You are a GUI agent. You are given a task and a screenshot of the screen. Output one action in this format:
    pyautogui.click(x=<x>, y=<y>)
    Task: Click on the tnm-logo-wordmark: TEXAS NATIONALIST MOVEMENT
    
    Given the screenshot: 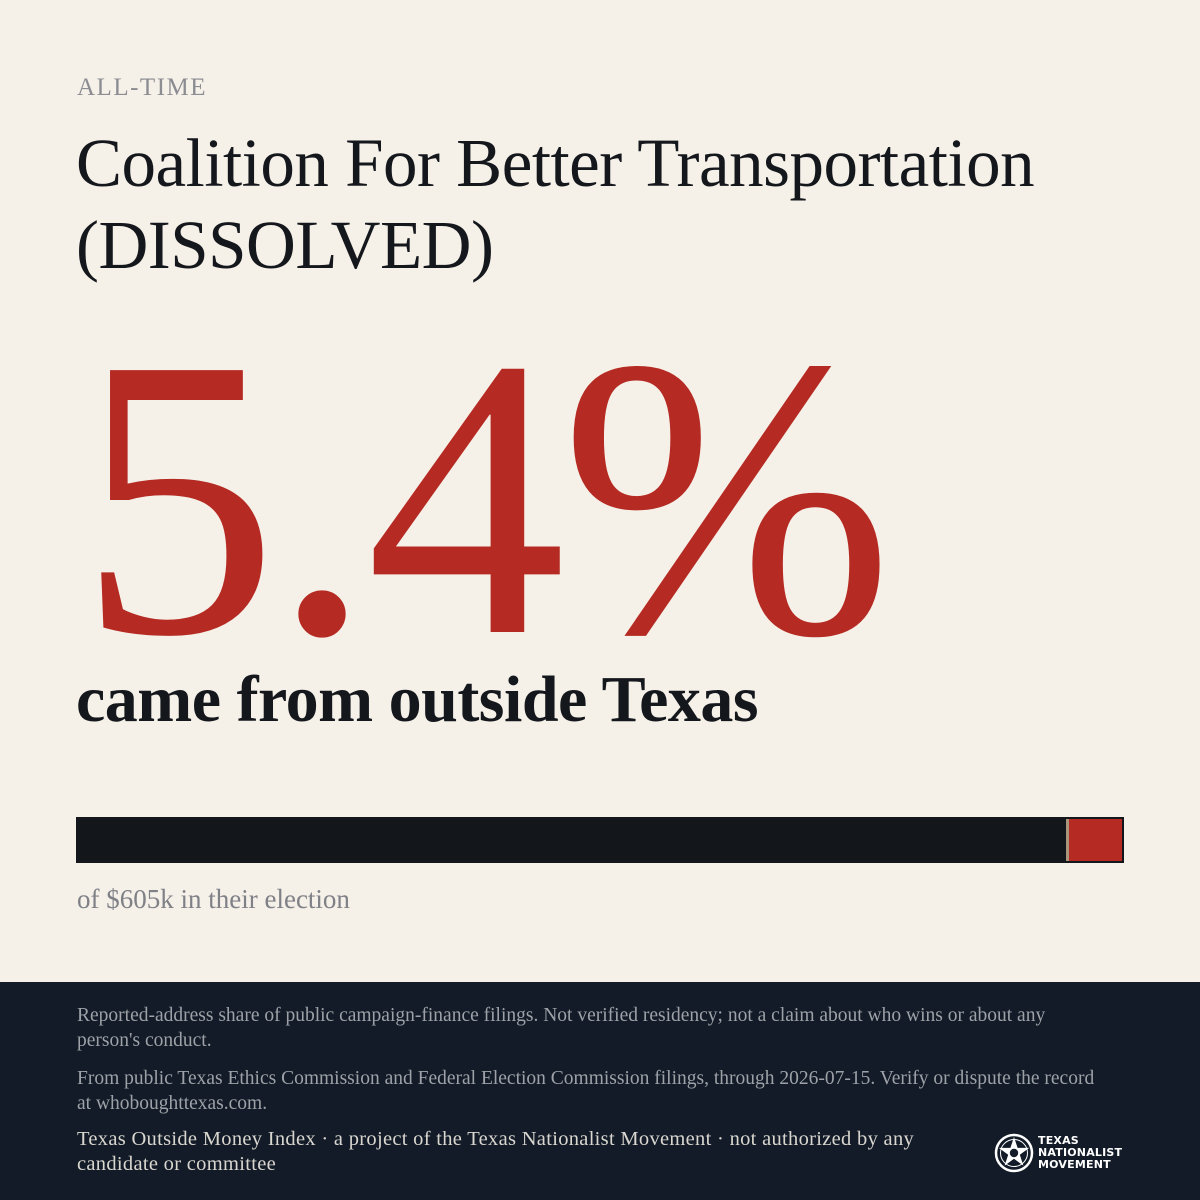 What is the action you would take?
    pyautogui.click(x=1080, y=1153)
    